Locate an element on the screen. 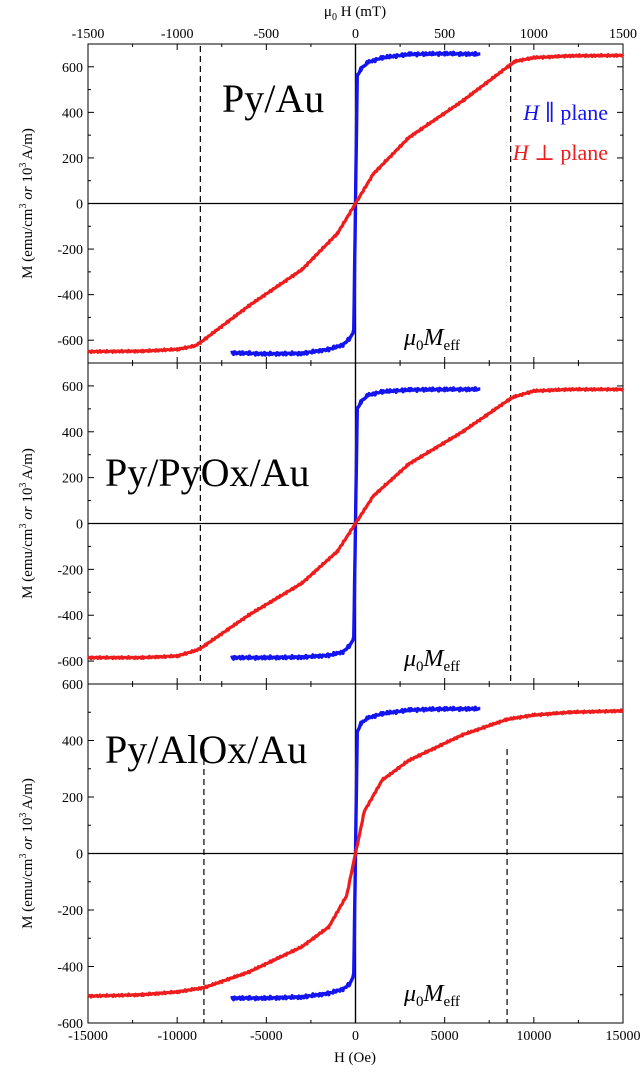 The width and height of the screenshot is (644, 1074). top-tick-label: -500 is located at coordinates (266, 34).